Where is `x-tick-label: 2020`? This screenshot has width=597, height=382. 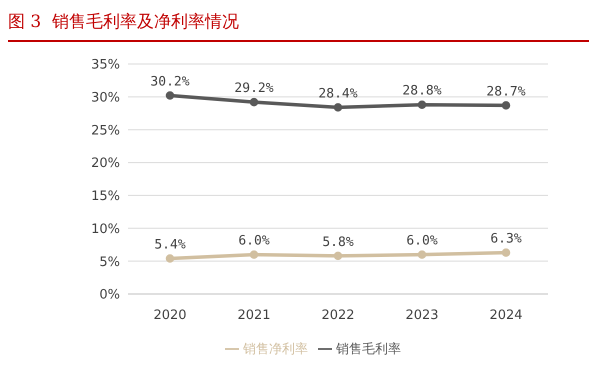 x-tick-label: 2020 is located at coordinates (170, 316).